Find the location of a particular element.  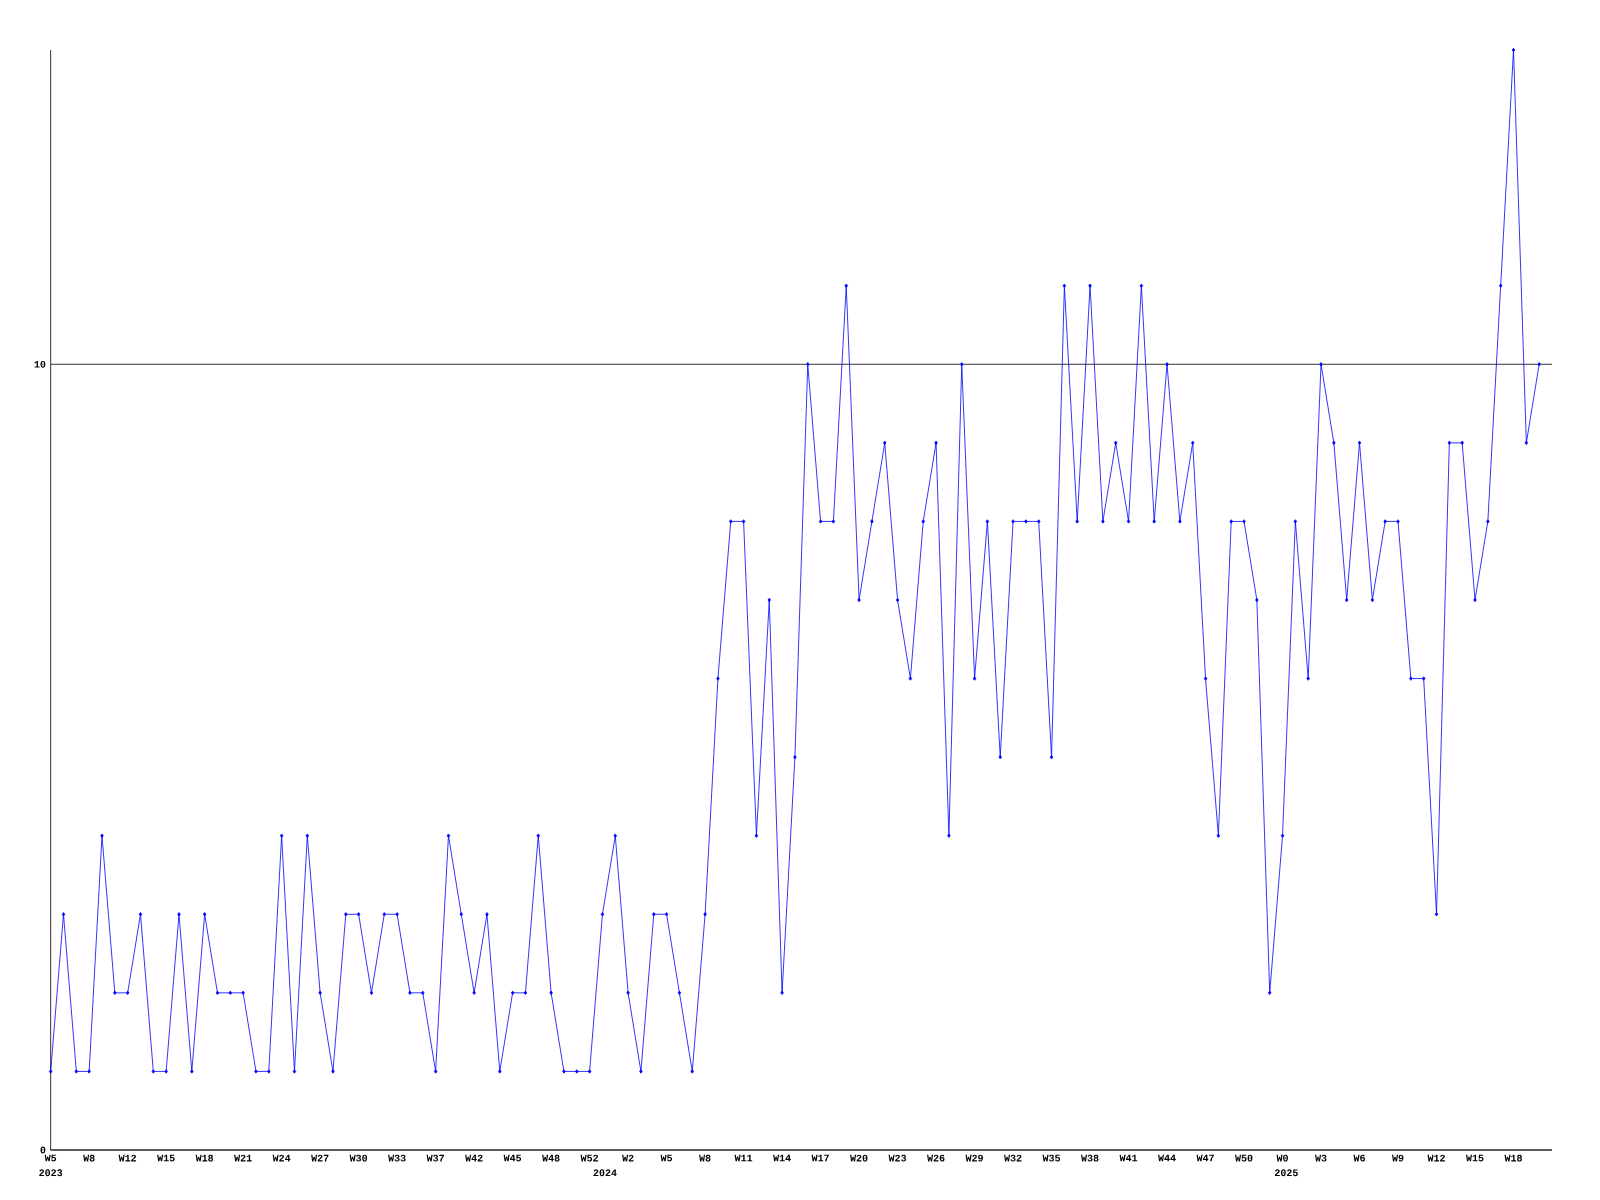

x-tick-label: W17 is located at coordinates (820, 1158).